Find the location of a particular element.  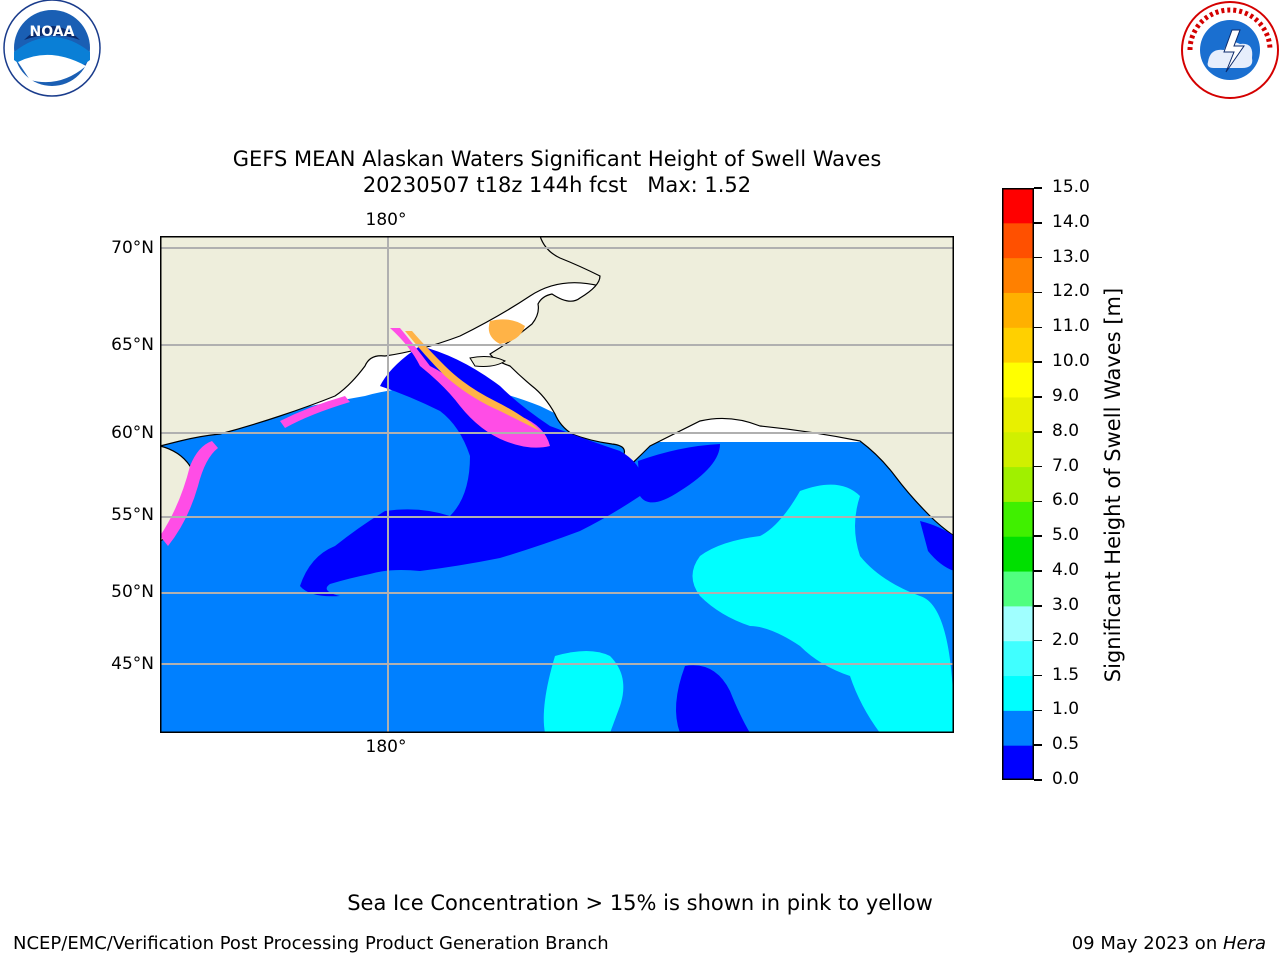

lon-label-top: 180° is located at coordinates (386, 220).